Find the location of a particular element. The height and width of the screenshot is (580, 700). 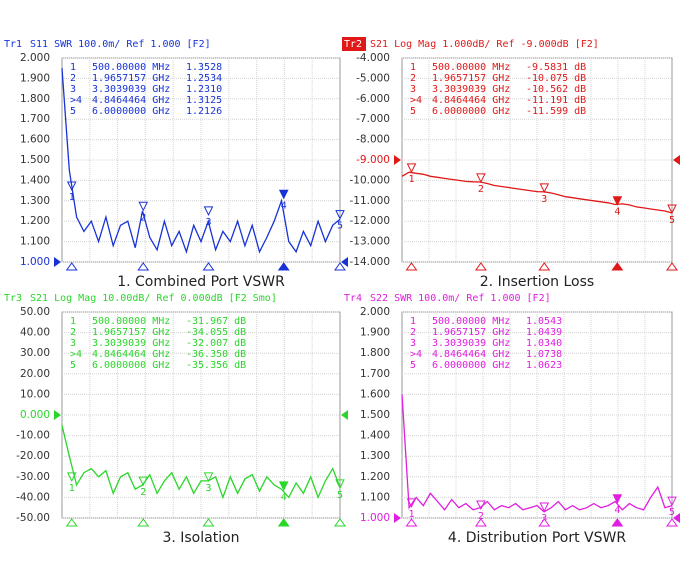

marker-value: -31.967 dB is located at coordinates (216, 321).